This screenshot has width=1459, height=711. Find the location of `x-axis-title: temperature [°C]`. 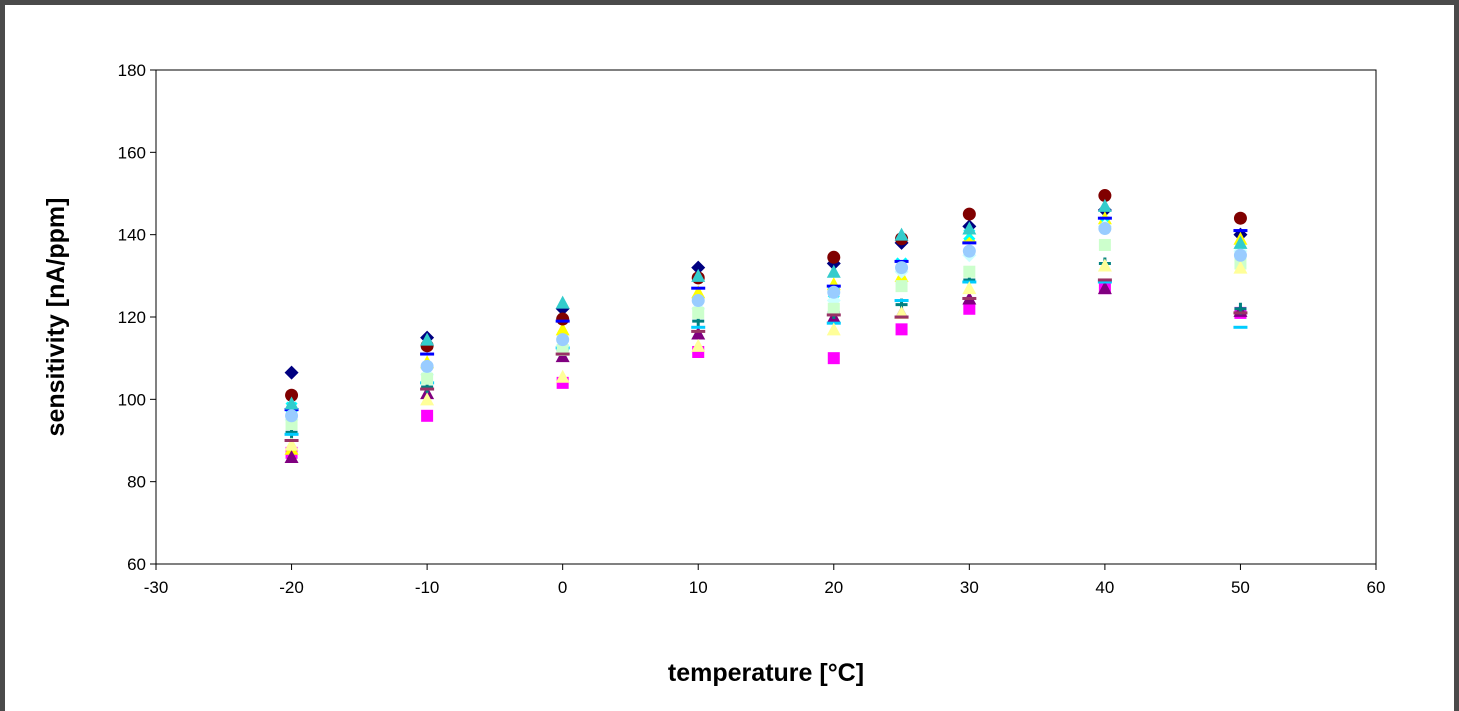

x-axis-title: temperature [°C] is located at coordinates (766, 673).